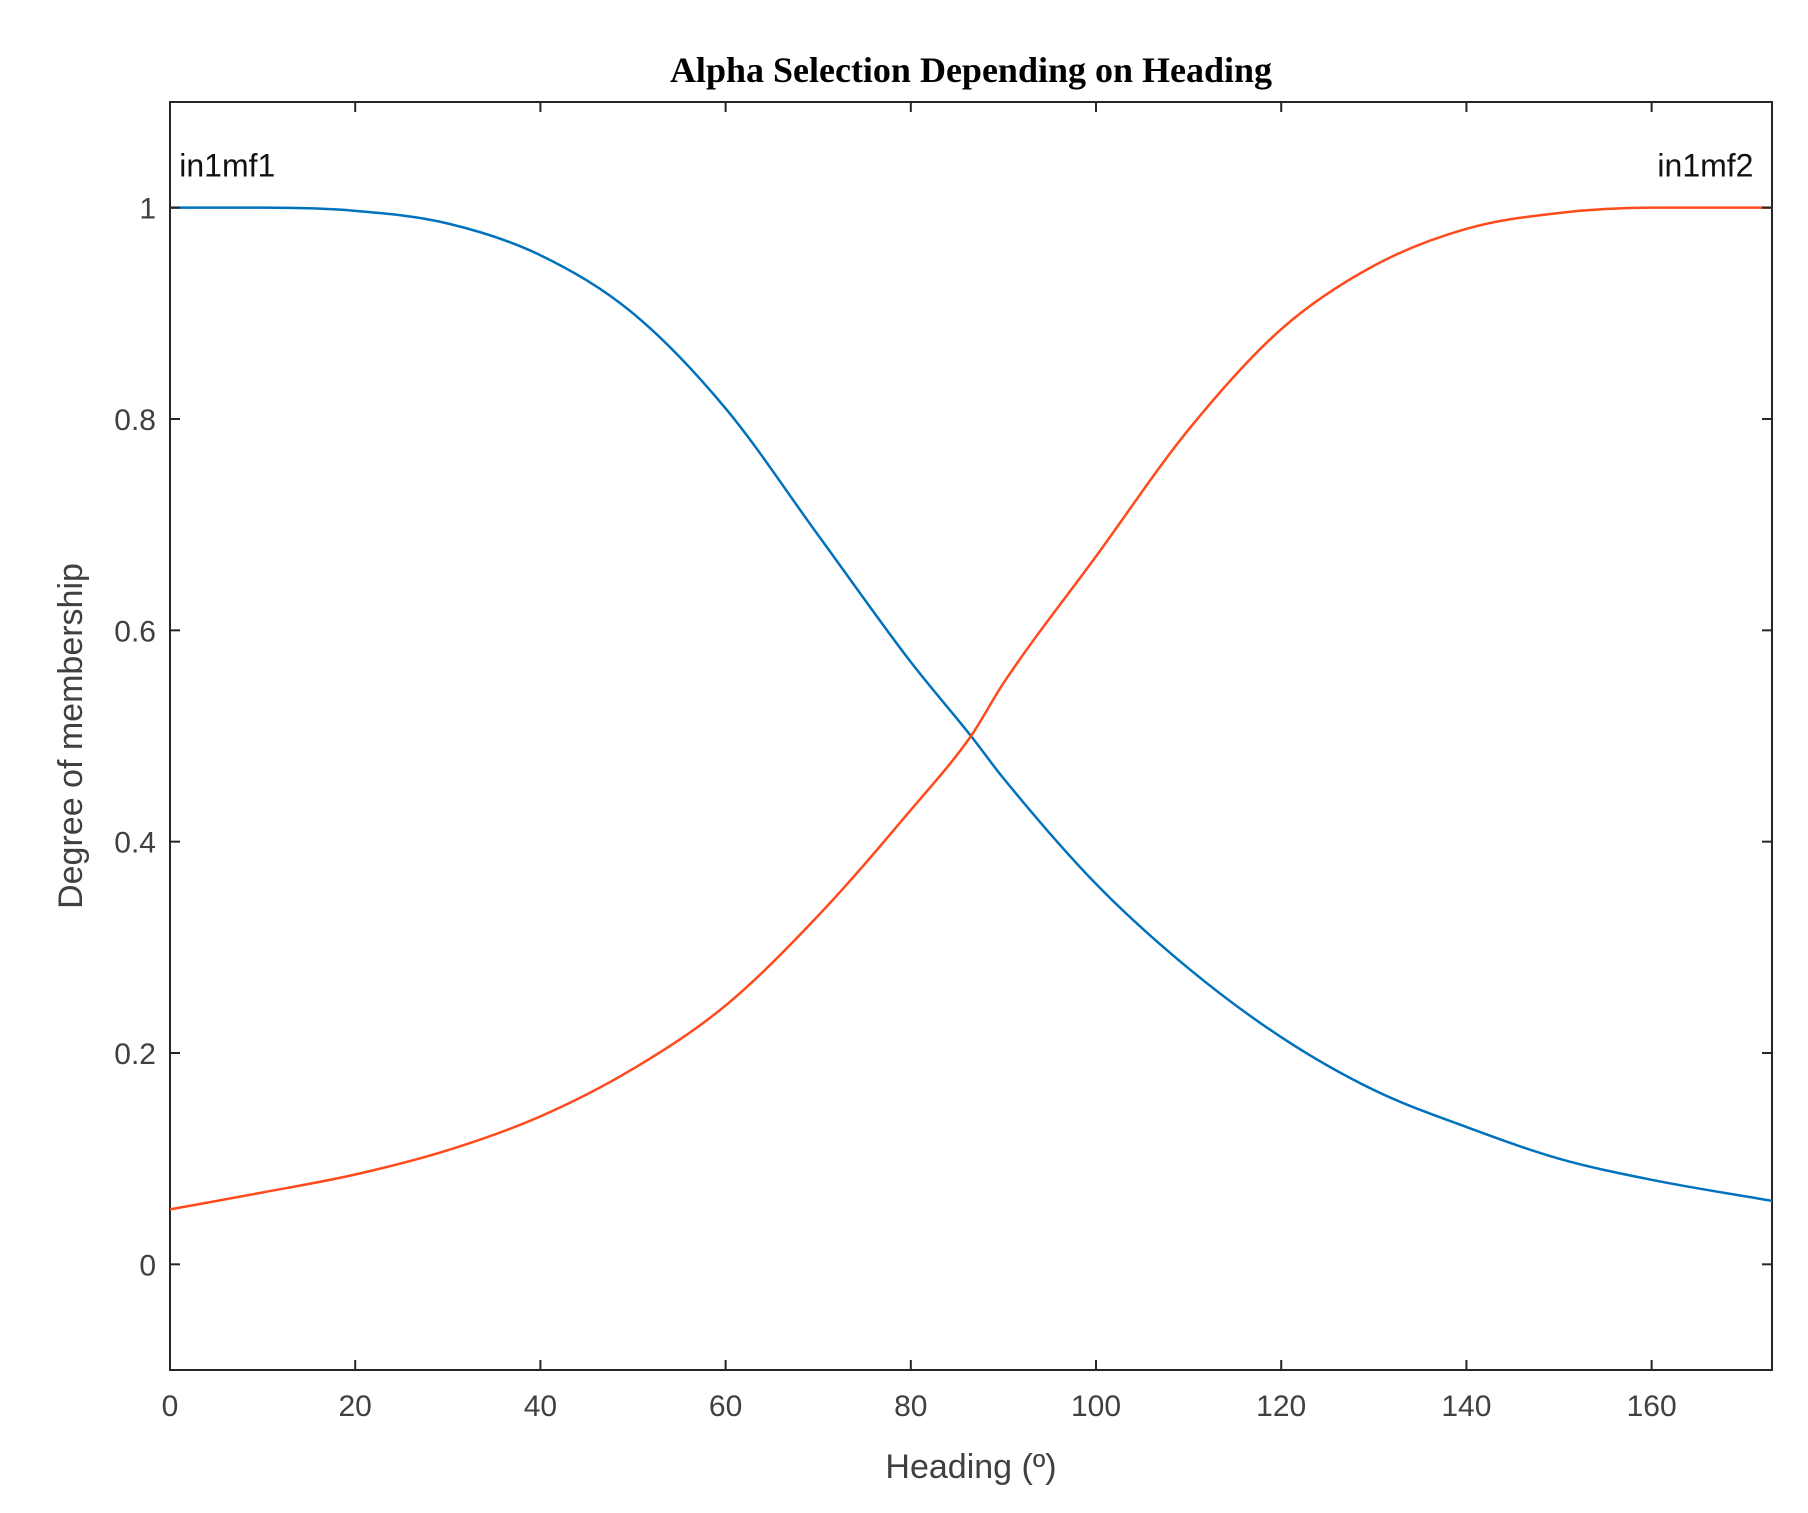 This screenshot has width=1808, height=1513. Describe the element at coordinates (170, 1406) in the screenshot. I see `x-tick-label: 0` at that location.